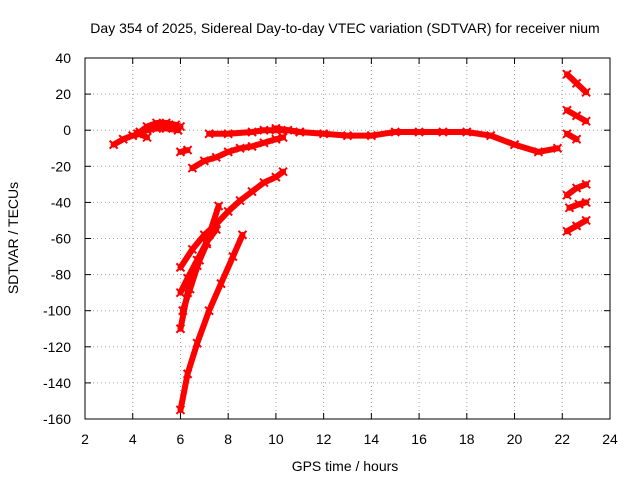 The height and width of the screenshot is (480, 640). Describe the element at coordinates (67, 130) in the screenshot. I see `y-tick-label: 0` at that location.